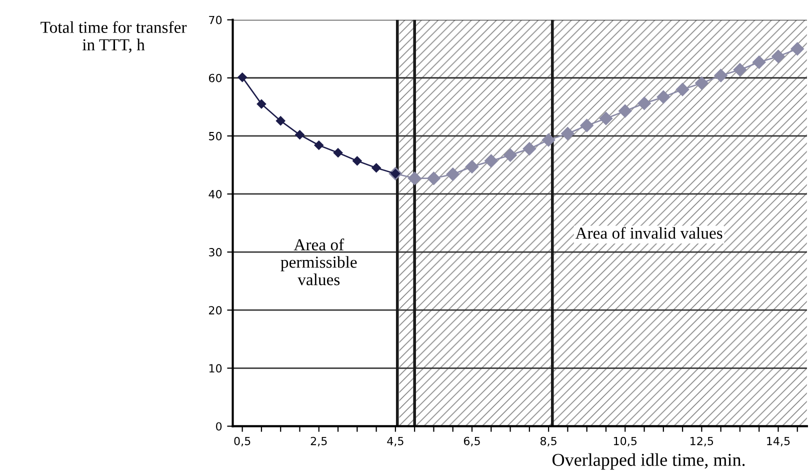  Describe the element at coordinates (395, 441) in the screenshot. I see `x-tick-label: 4,5` at that location.